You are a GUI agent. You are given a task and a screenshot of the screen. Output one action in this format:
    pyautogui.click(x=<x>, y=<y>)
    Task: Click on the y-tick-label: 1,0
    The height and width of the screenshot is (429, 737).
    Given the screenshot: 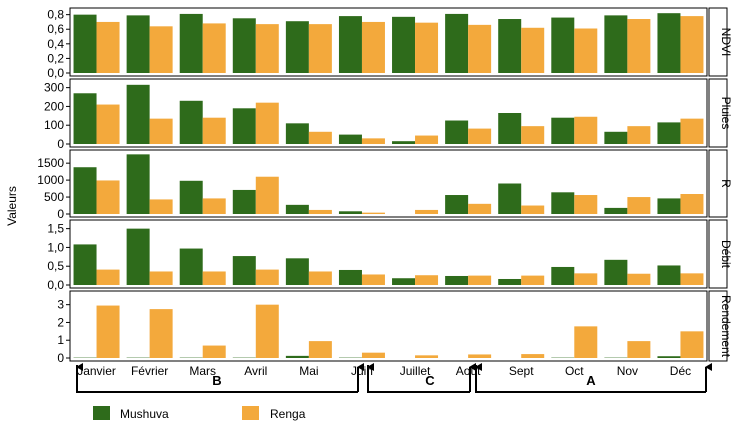 What is the action you would take?
    pyautogui.click(x=55, y=247)
    